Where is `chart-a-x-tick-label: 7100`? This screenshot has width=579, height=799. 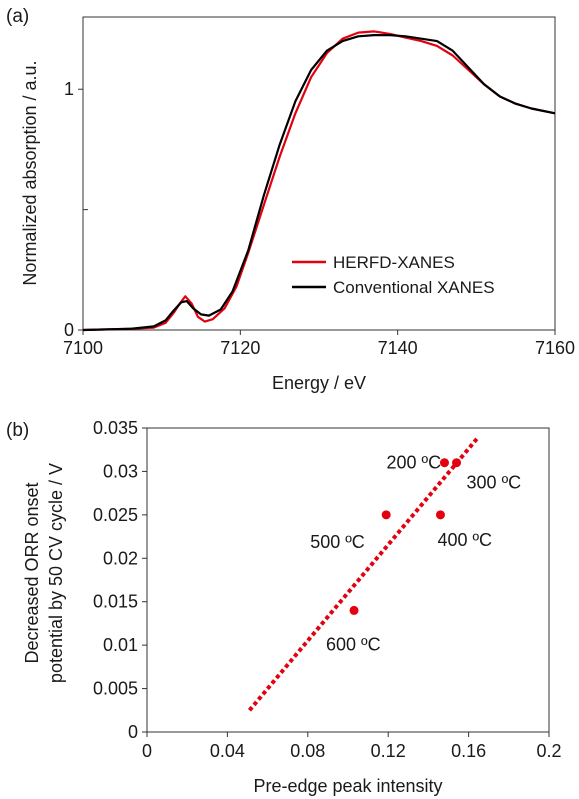 chart-a-x-tick-label: 7100 is located at coordinates (83, 348).